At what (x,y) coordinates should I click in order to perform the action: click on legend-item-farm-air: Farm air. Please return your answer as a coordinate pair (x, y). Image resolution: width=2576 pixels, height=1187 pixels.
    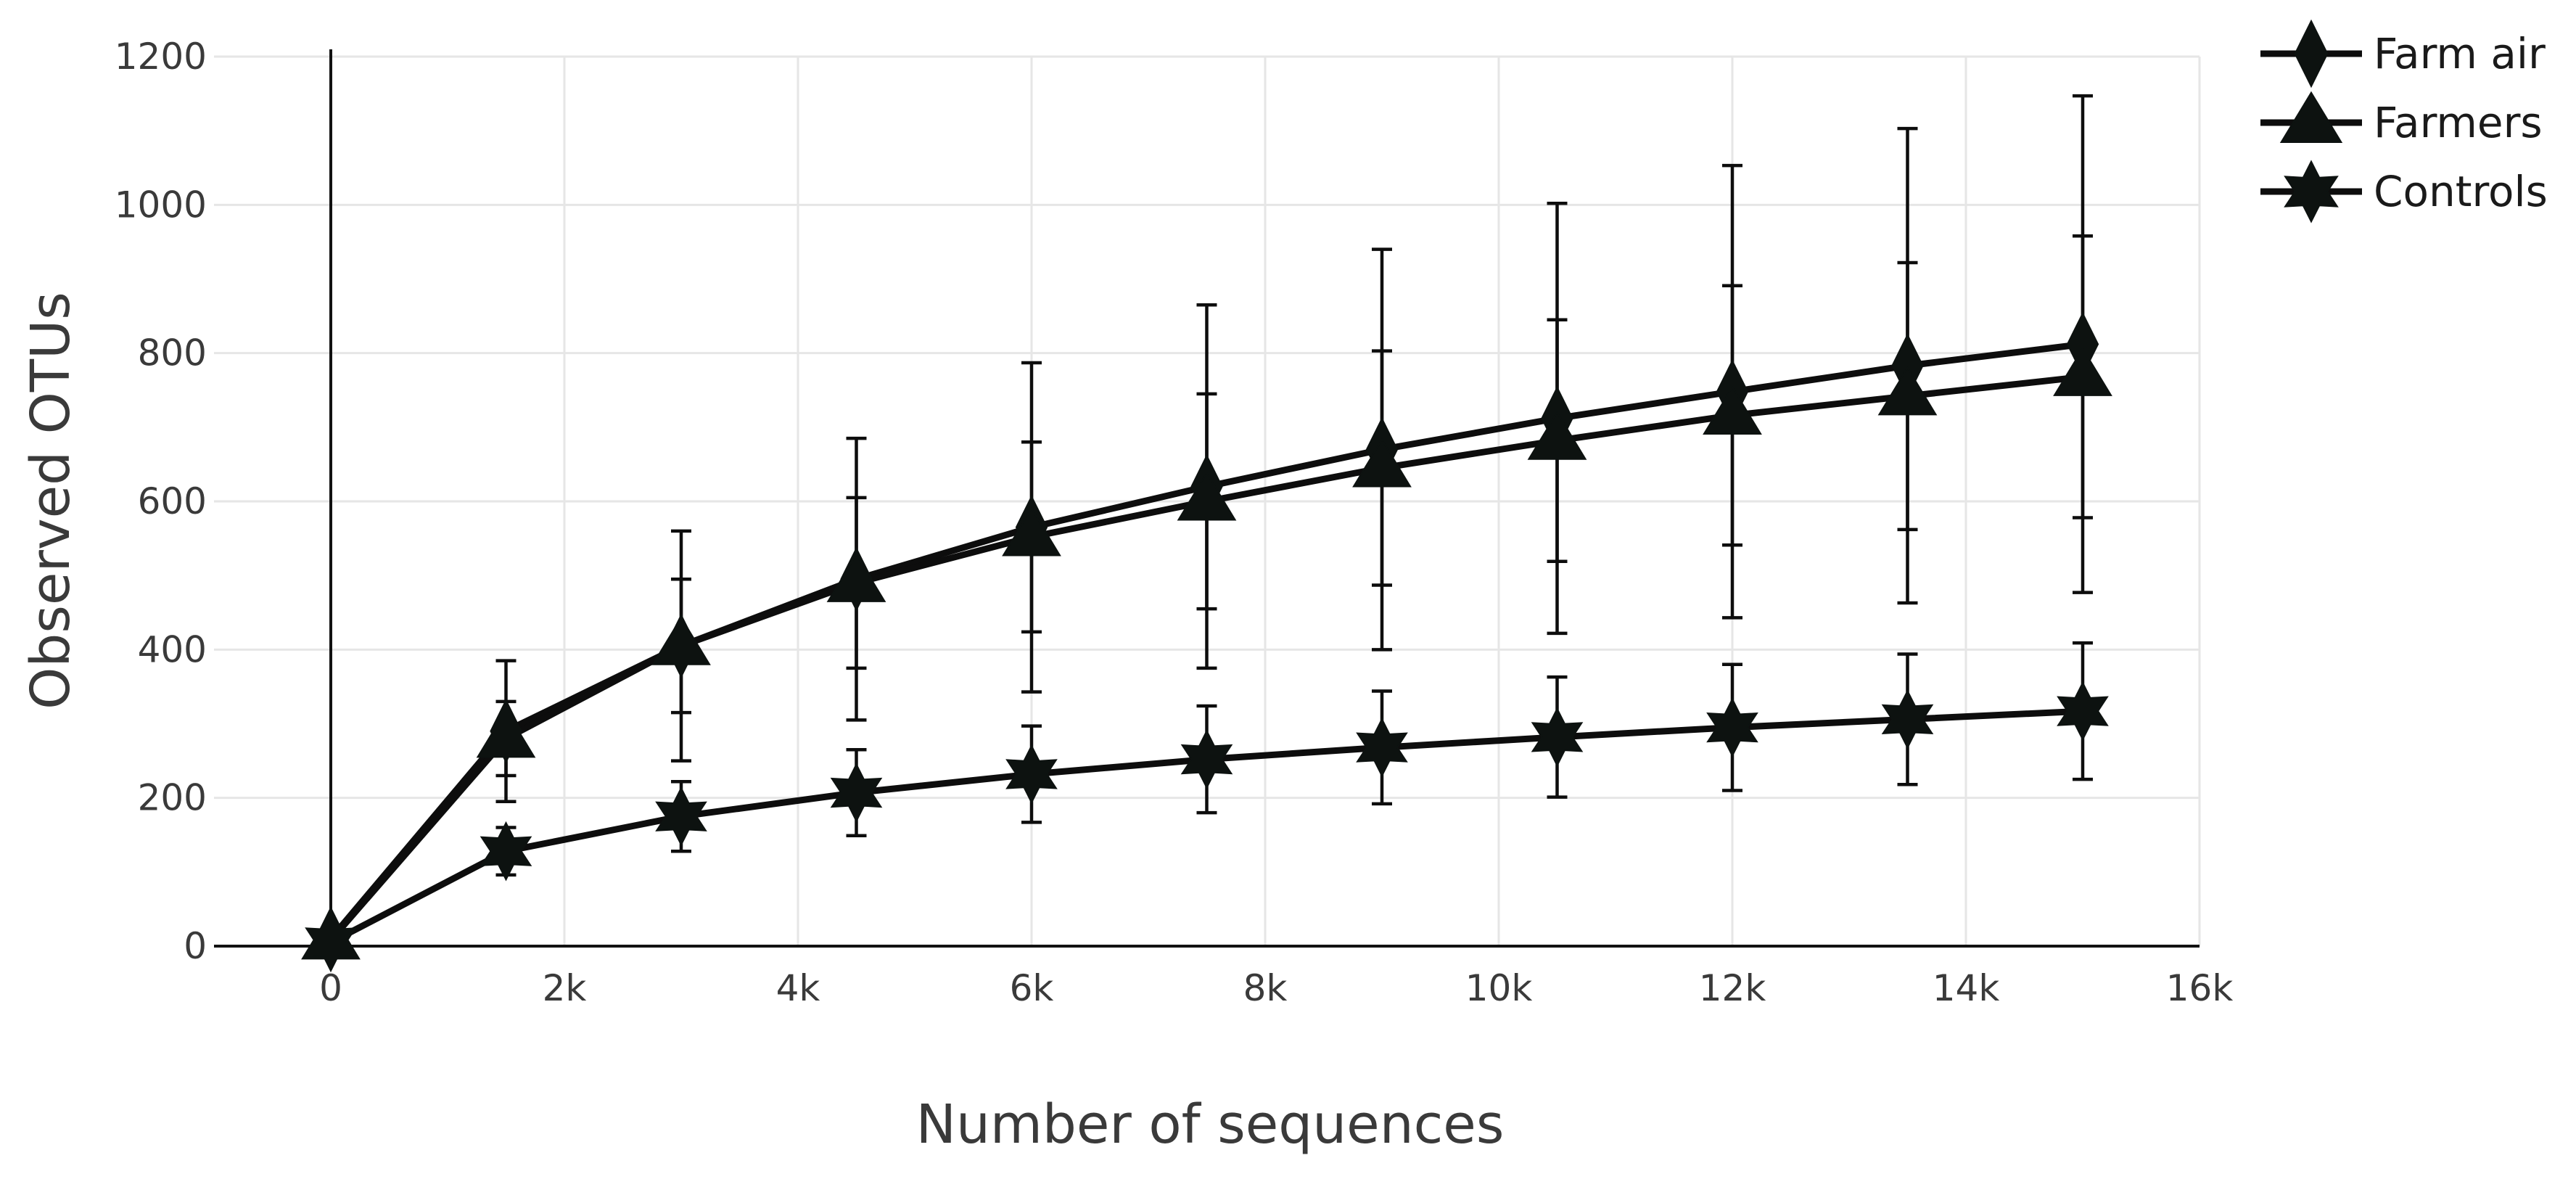
    Looking at the image, I should click on (2403, 54).